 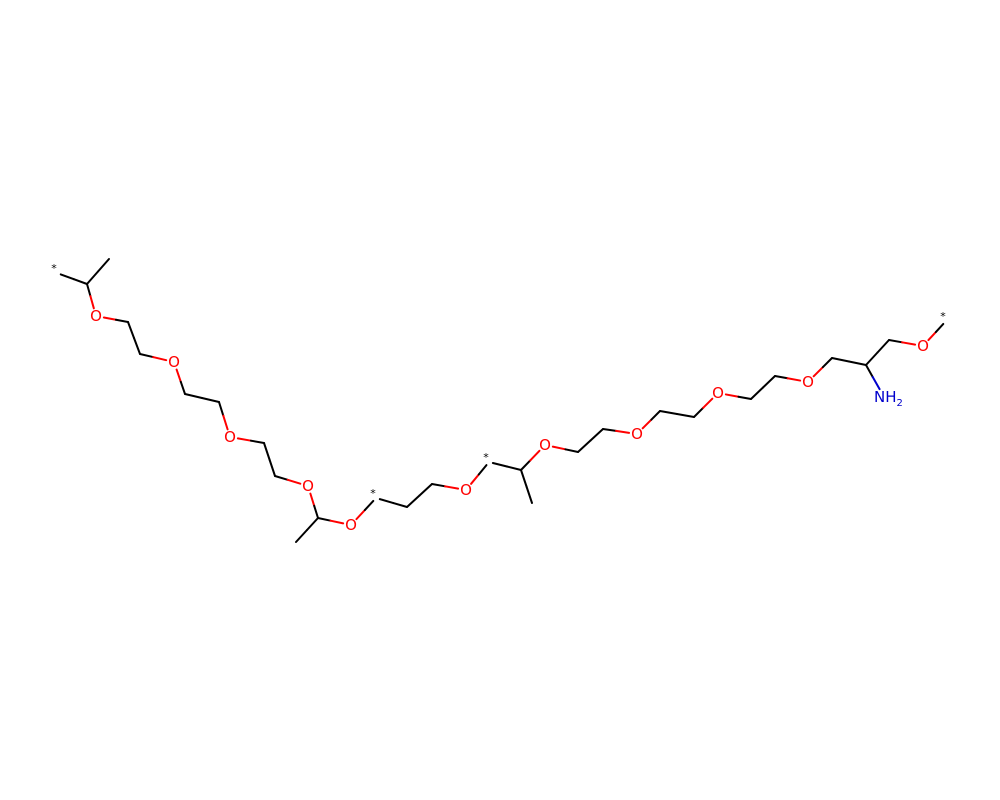 What do you see at coordinates (98, 271) in the screenshot?
I see `bond-c1-c1m` at bounding box center [98, 271].